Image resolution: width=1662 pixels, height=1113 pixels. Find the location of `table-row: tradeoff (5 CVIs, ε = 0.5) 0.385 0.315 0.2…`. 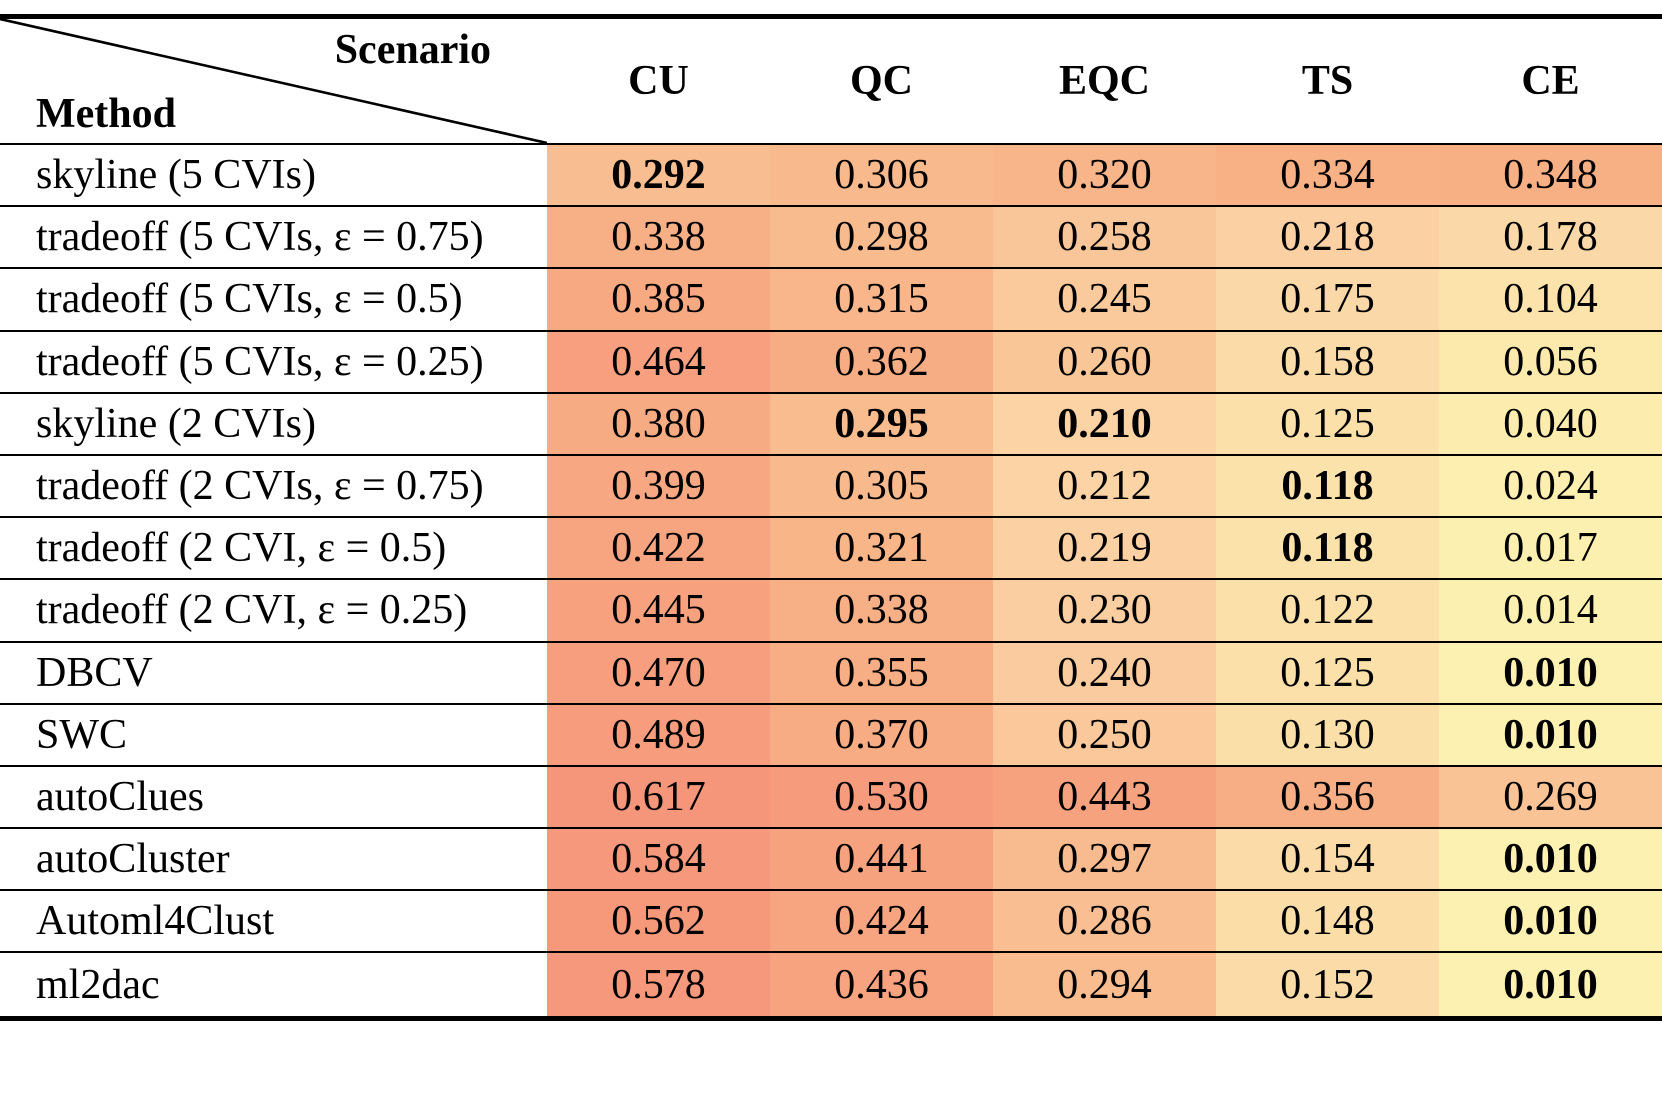

table-row: tradeoff (5 CVIs, ε = 0.5) 0.385 0.315 0.2… is located at coordinates (831, 300).